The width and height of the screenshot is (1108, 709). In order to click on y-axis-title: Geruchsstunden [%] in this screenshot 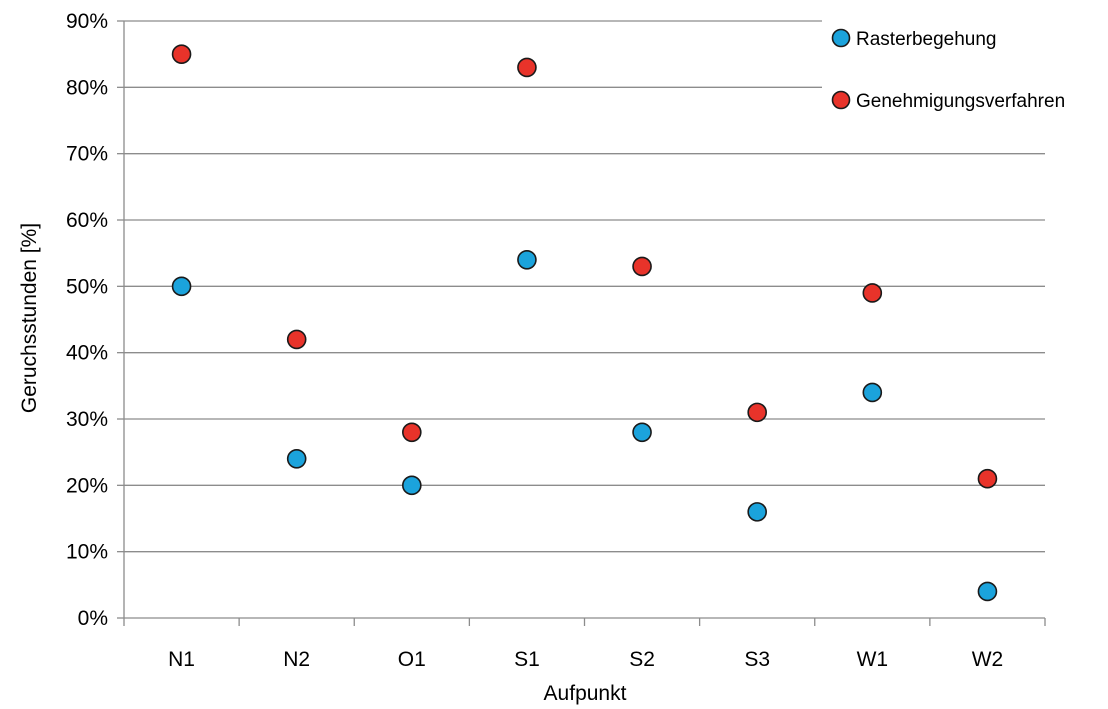, I will do `click(29, 318)`.